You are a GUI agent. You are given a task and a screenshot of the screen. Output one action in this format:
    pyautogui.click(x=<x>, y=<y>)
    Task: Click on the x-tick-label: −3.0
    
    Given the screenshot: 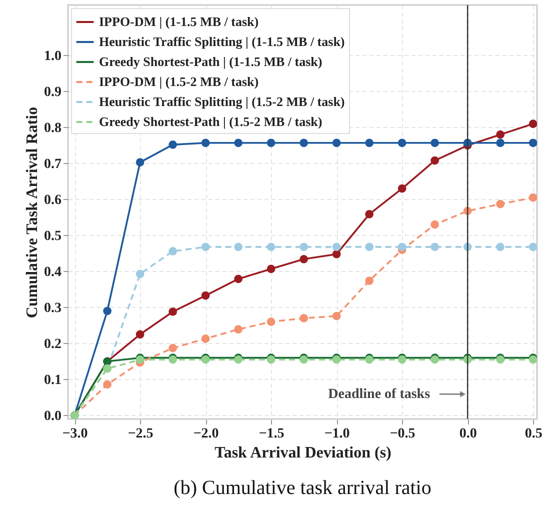 What is the action you would take?
    pyautogui.click(x=75, y=434)
    